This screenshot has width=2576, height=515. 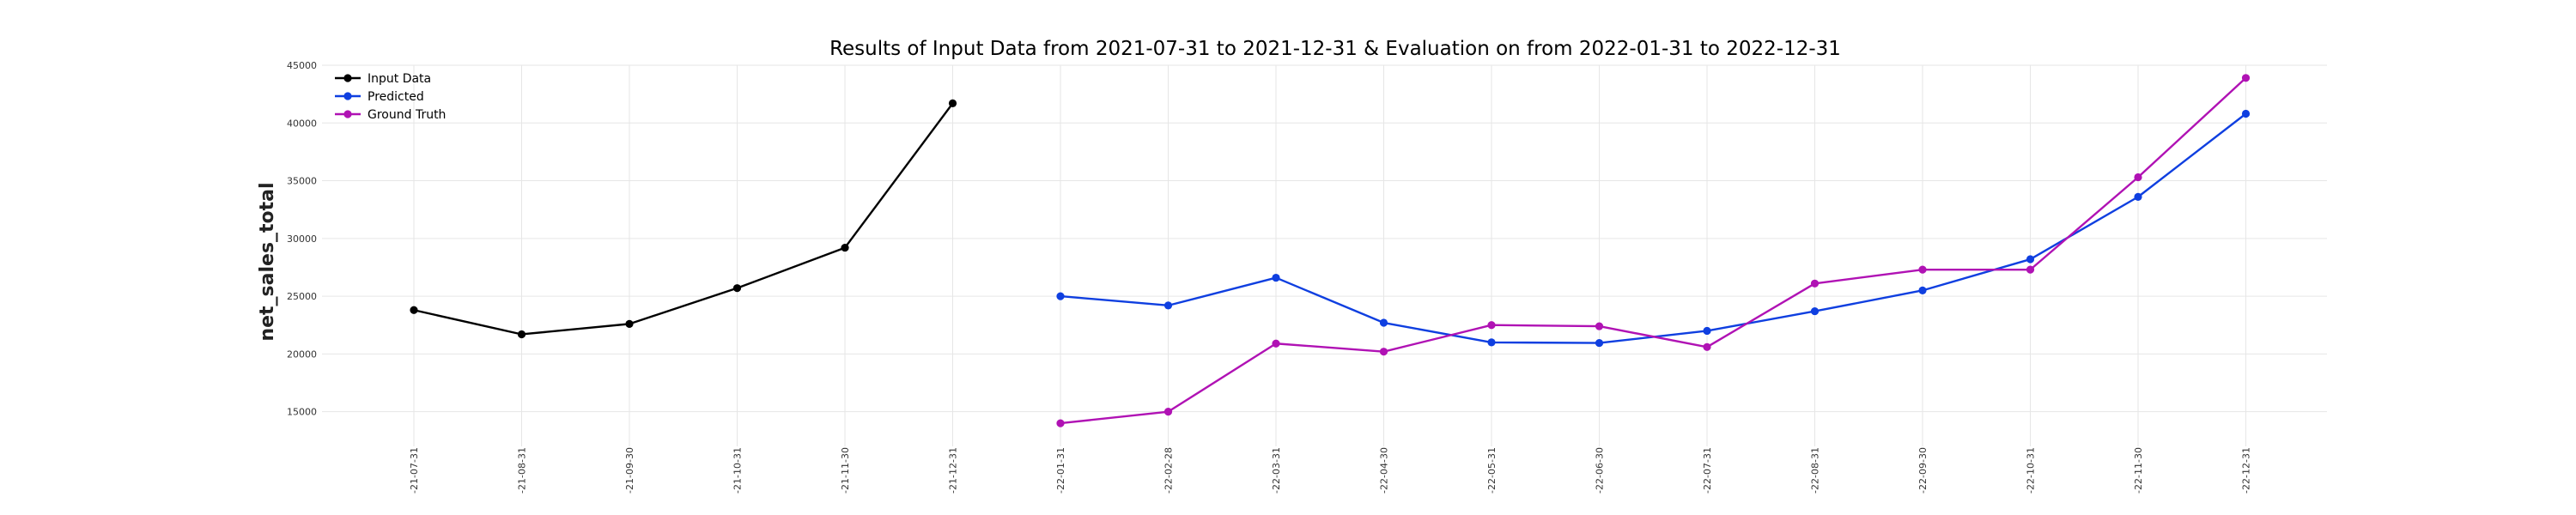 What do you see at coordinates (302, 239) in the screenshot?
I see `y-tick-label: 30000` at bounding box center [302, 239].